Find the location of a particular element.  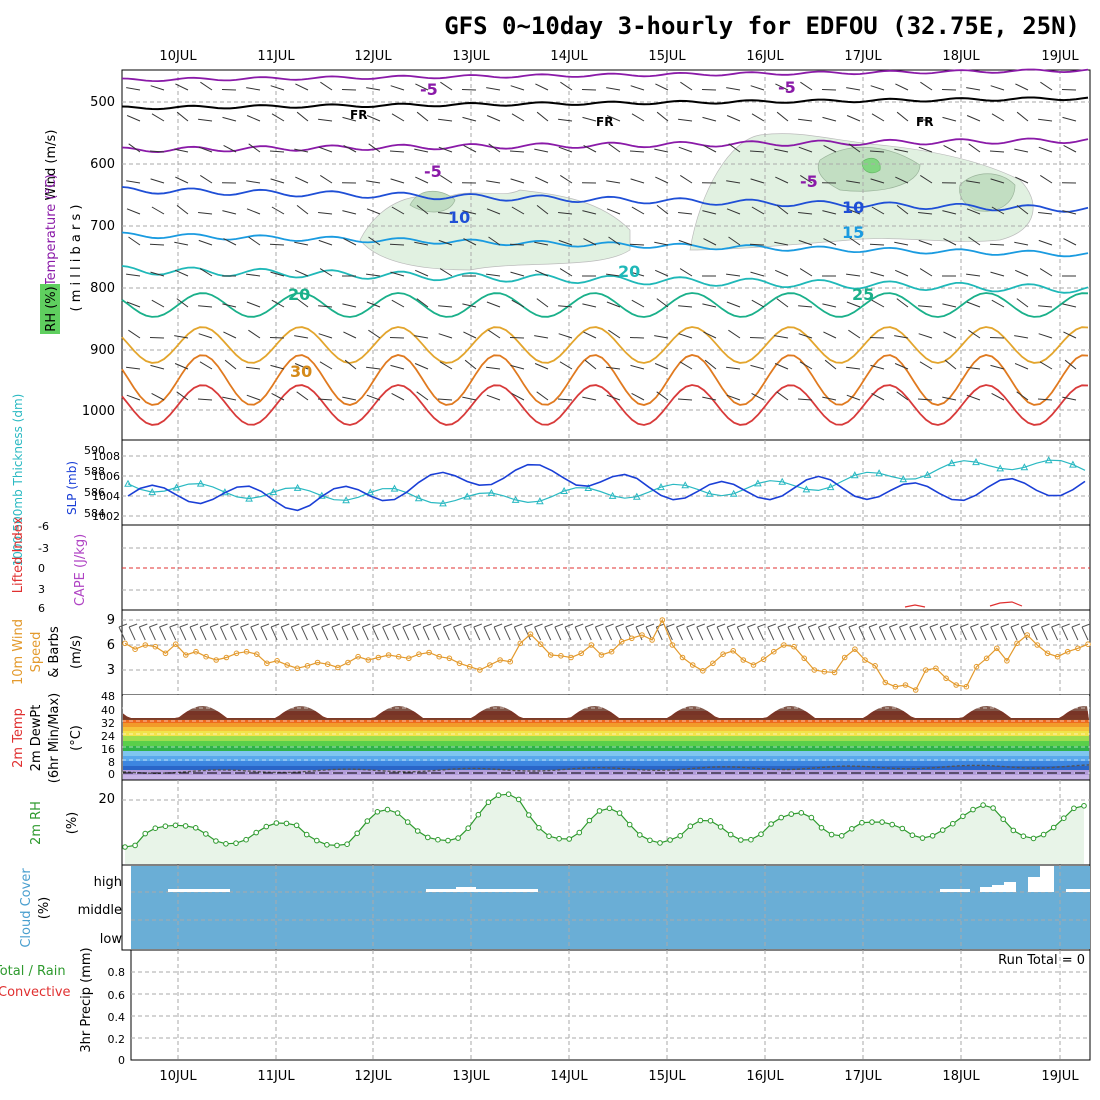

isotherm-label: 10 is located at coordinates (853, 207).